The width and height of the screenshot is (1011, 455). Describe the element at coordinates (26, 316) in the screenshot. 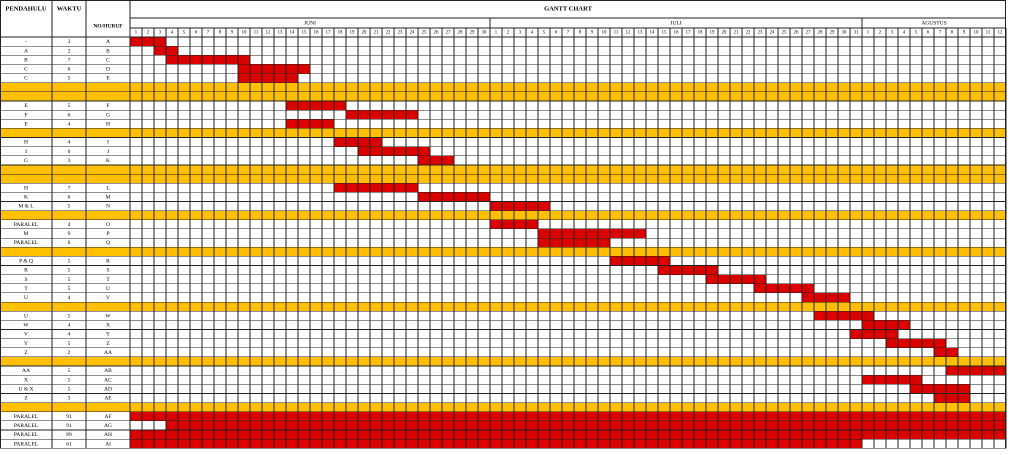

I see `predecessor-cell: U` at that location.